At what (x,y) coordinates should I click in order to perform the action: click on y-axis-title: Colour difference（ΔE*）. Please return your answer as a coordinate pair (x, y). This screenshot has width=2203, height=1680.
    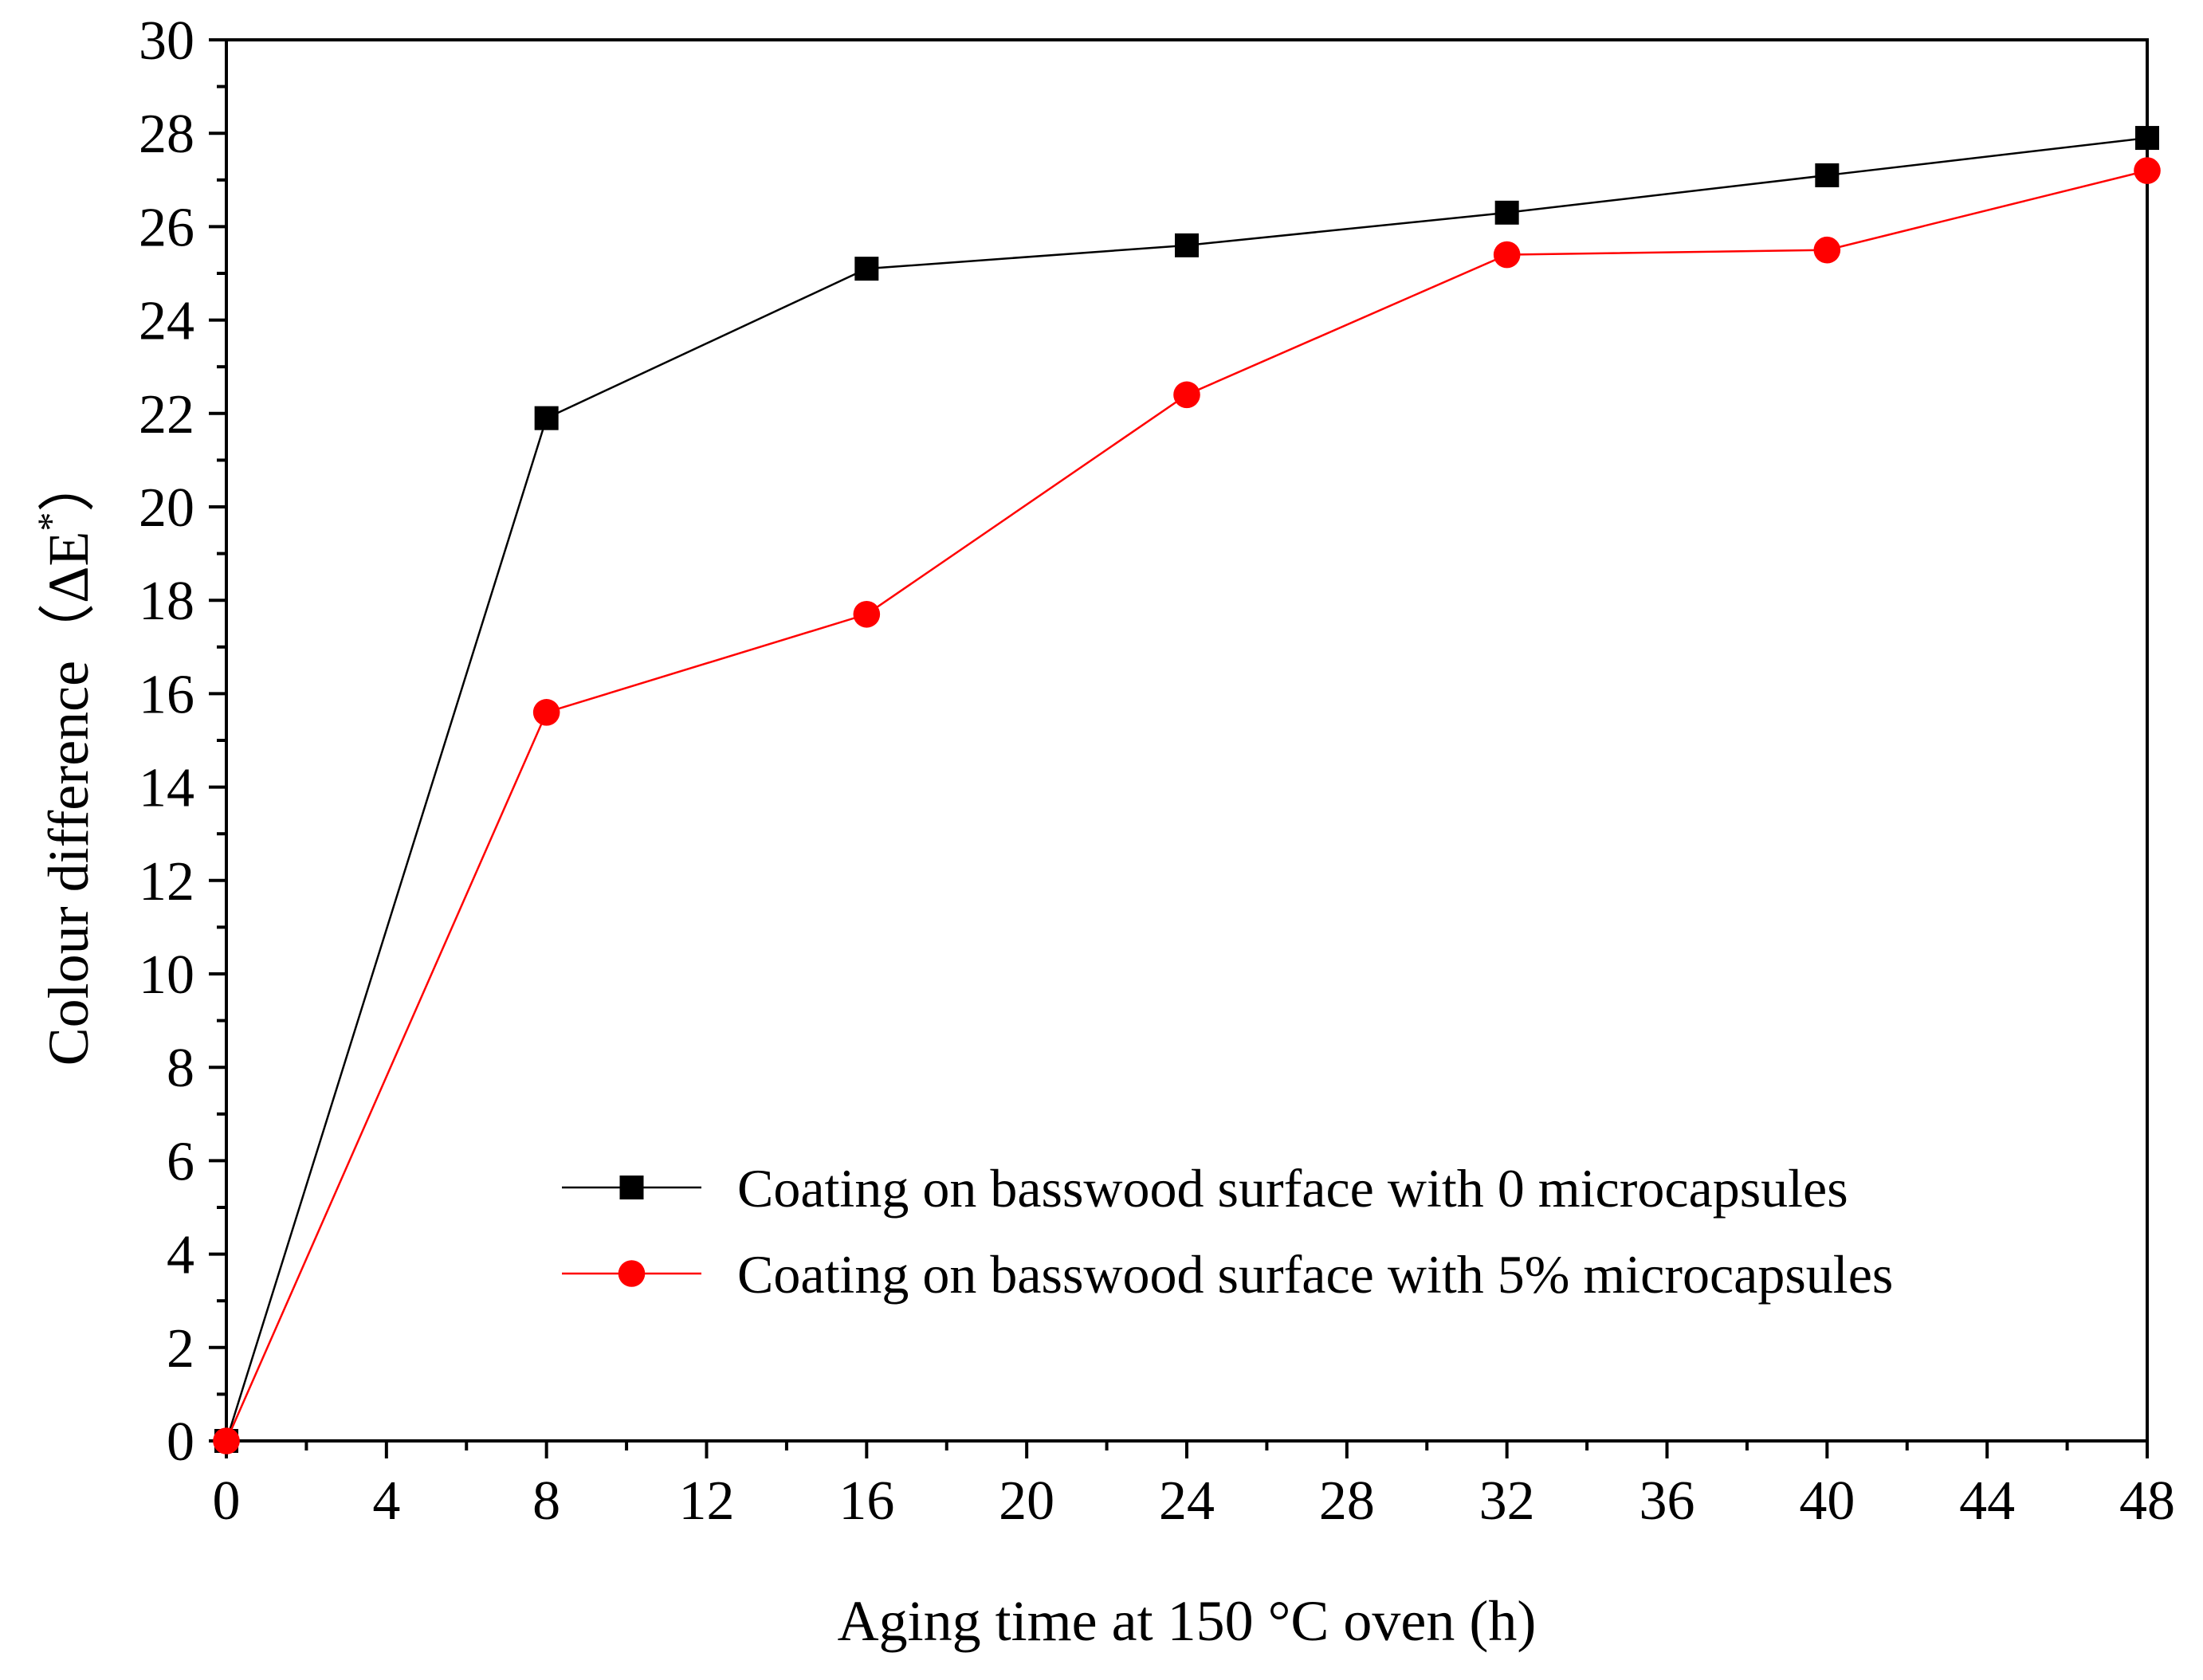
    Looking at the image, I should click on (65, 760).